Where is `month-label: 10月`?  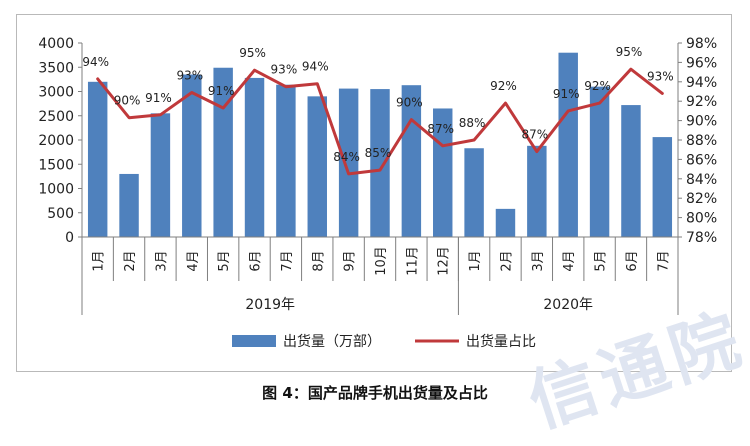
month-label: 10月 is located at coordinates (381, 261).